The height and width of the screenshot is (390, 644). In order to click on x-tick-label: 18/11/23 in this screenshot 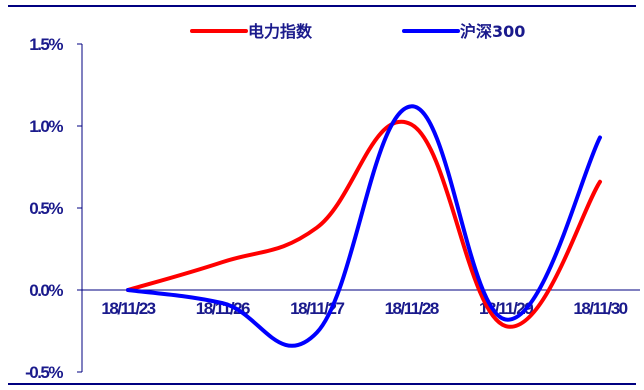, I will do `click(128, 308)`.